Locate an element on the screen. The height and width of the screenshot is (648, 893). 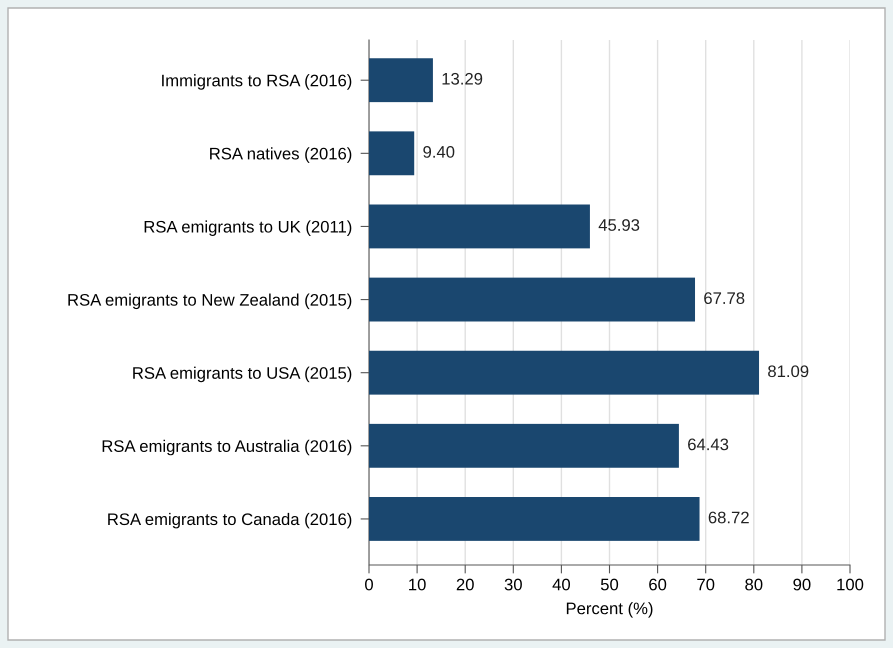
x-tick-label: 80 is located at coordinates (753, 584).